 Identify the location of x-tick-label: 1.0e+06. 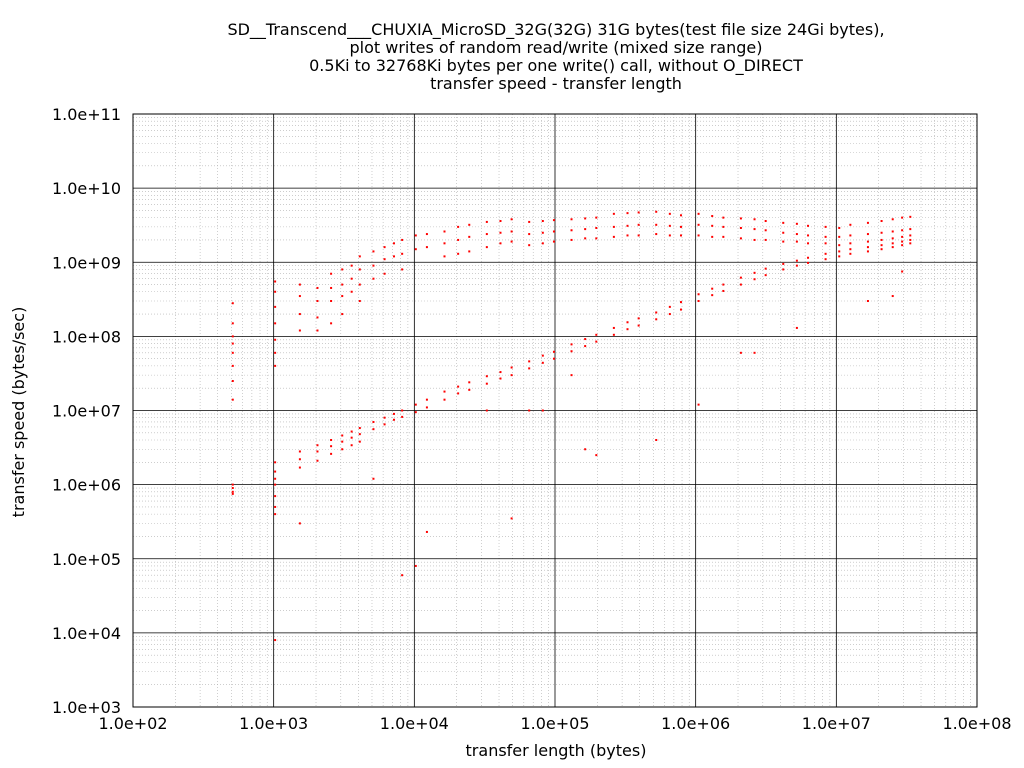
(695, 723).